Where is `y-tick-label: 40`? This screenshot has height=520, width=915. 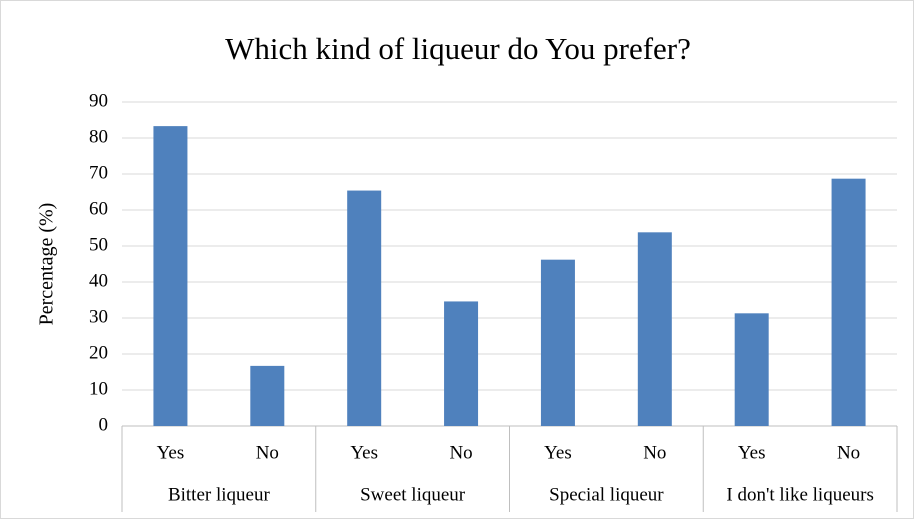 y-tick-label: 40 is located at coordinates (98, 280).